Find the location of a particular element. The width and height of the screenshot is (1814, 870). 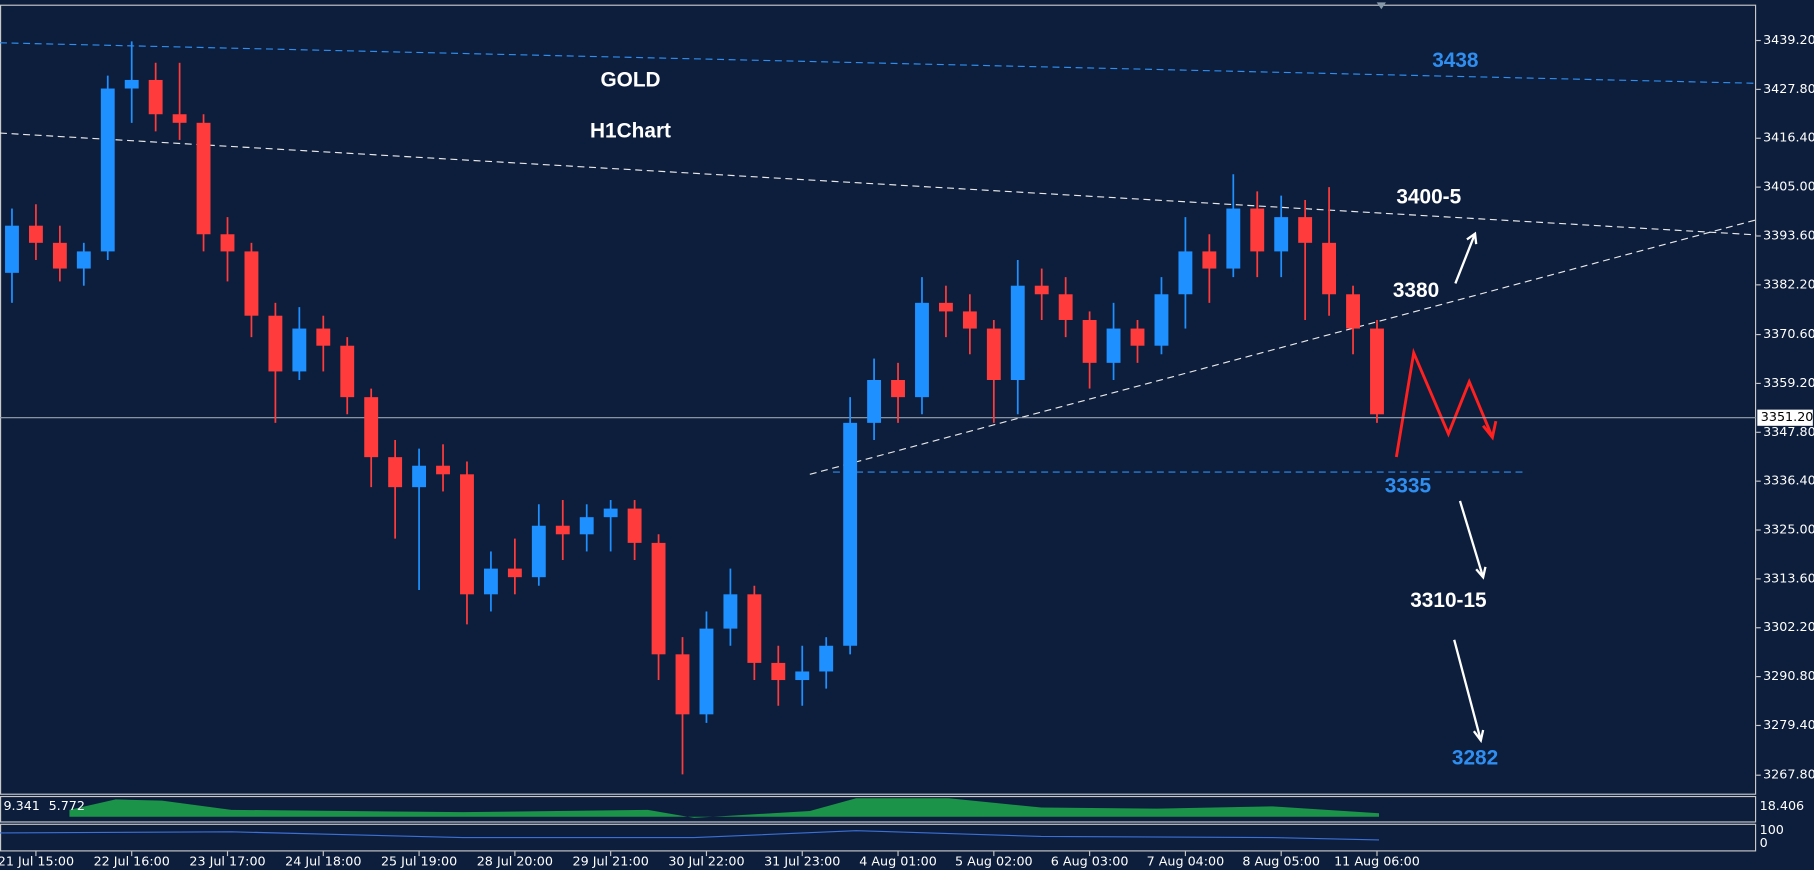

y-tick-label: 3279.40 is located at coordinates (1788, 724).